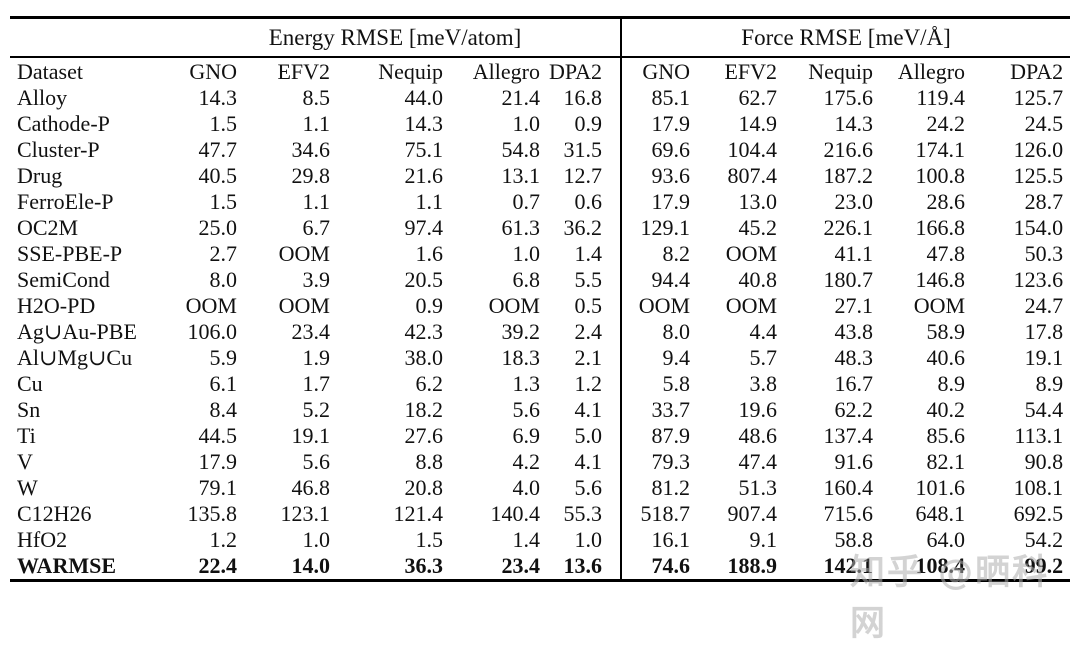 This screenshot has height=646, width=1080. Describe the element at coordinates (218, 461) in the screenshot. I see `energy-value-cell: 17.9` at that location.